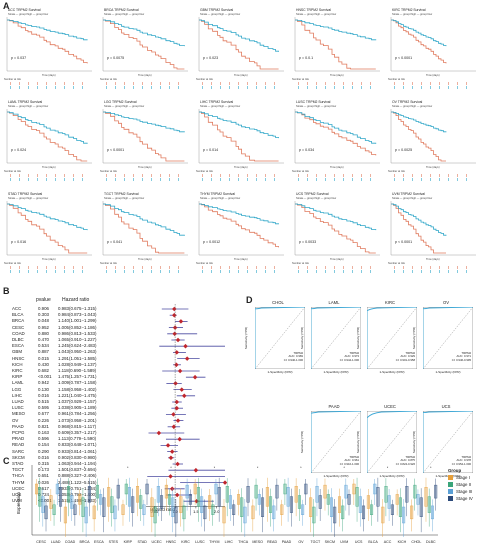 The width and height of the screenshot is (481, 550). What do you see at coordinates (18, 488) in the screenshot?
I see `forest-cancer: UCEC` at bounding box center [18, 488].